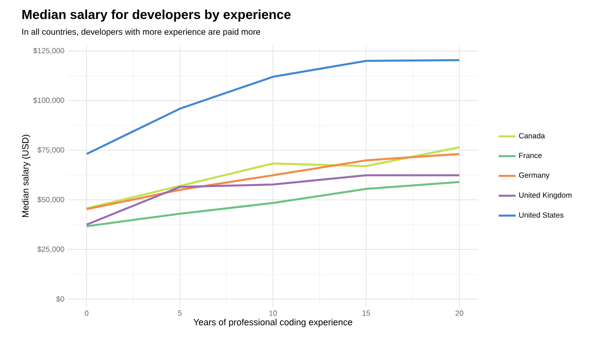 Image resolution: width=600 pixels, height=349 pixels. I want to click on x-axis-title: Years of professional coding experience, so click(273, 323).